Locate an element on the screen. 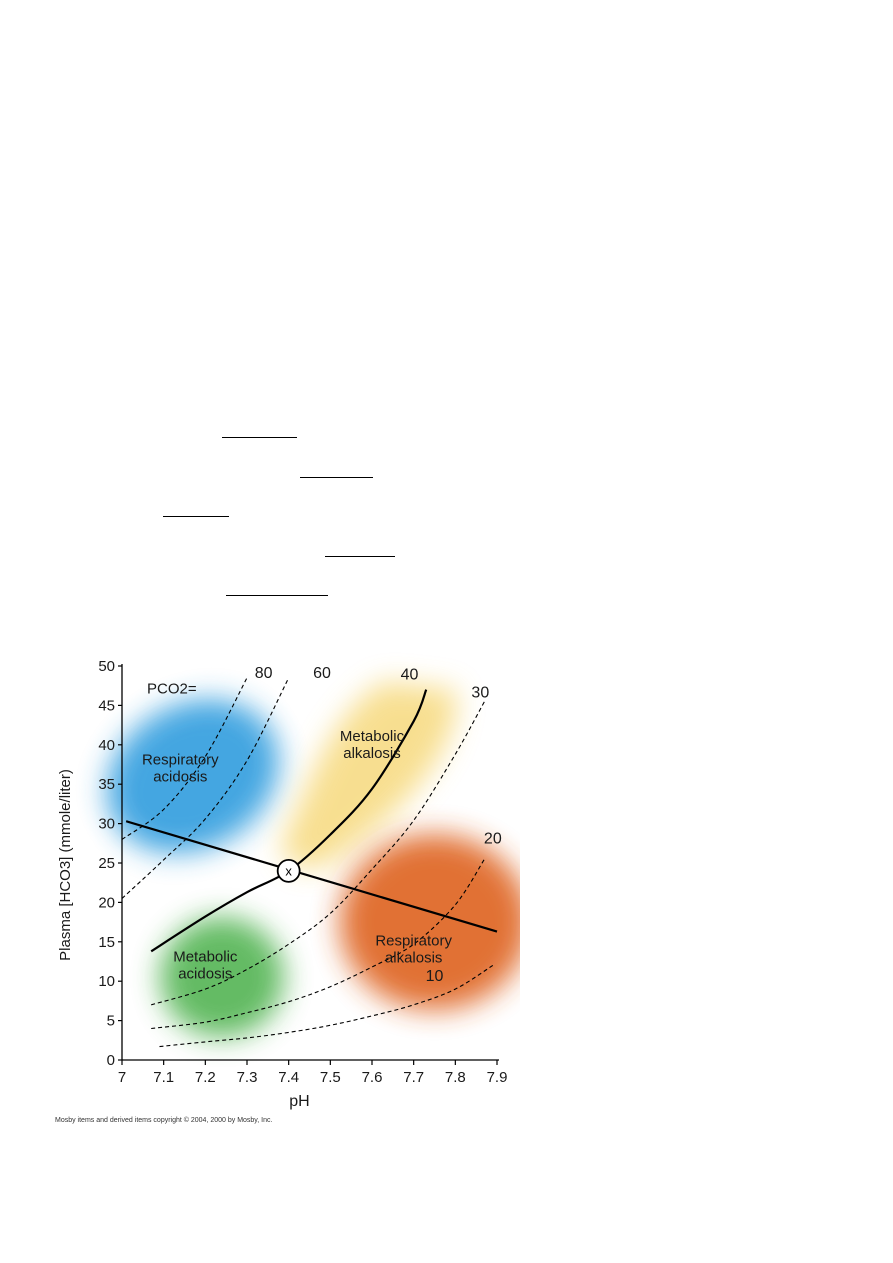 This screenshot has width=893, height=1263. isobar-label-40: 40 is located at coordinates (410, 674).